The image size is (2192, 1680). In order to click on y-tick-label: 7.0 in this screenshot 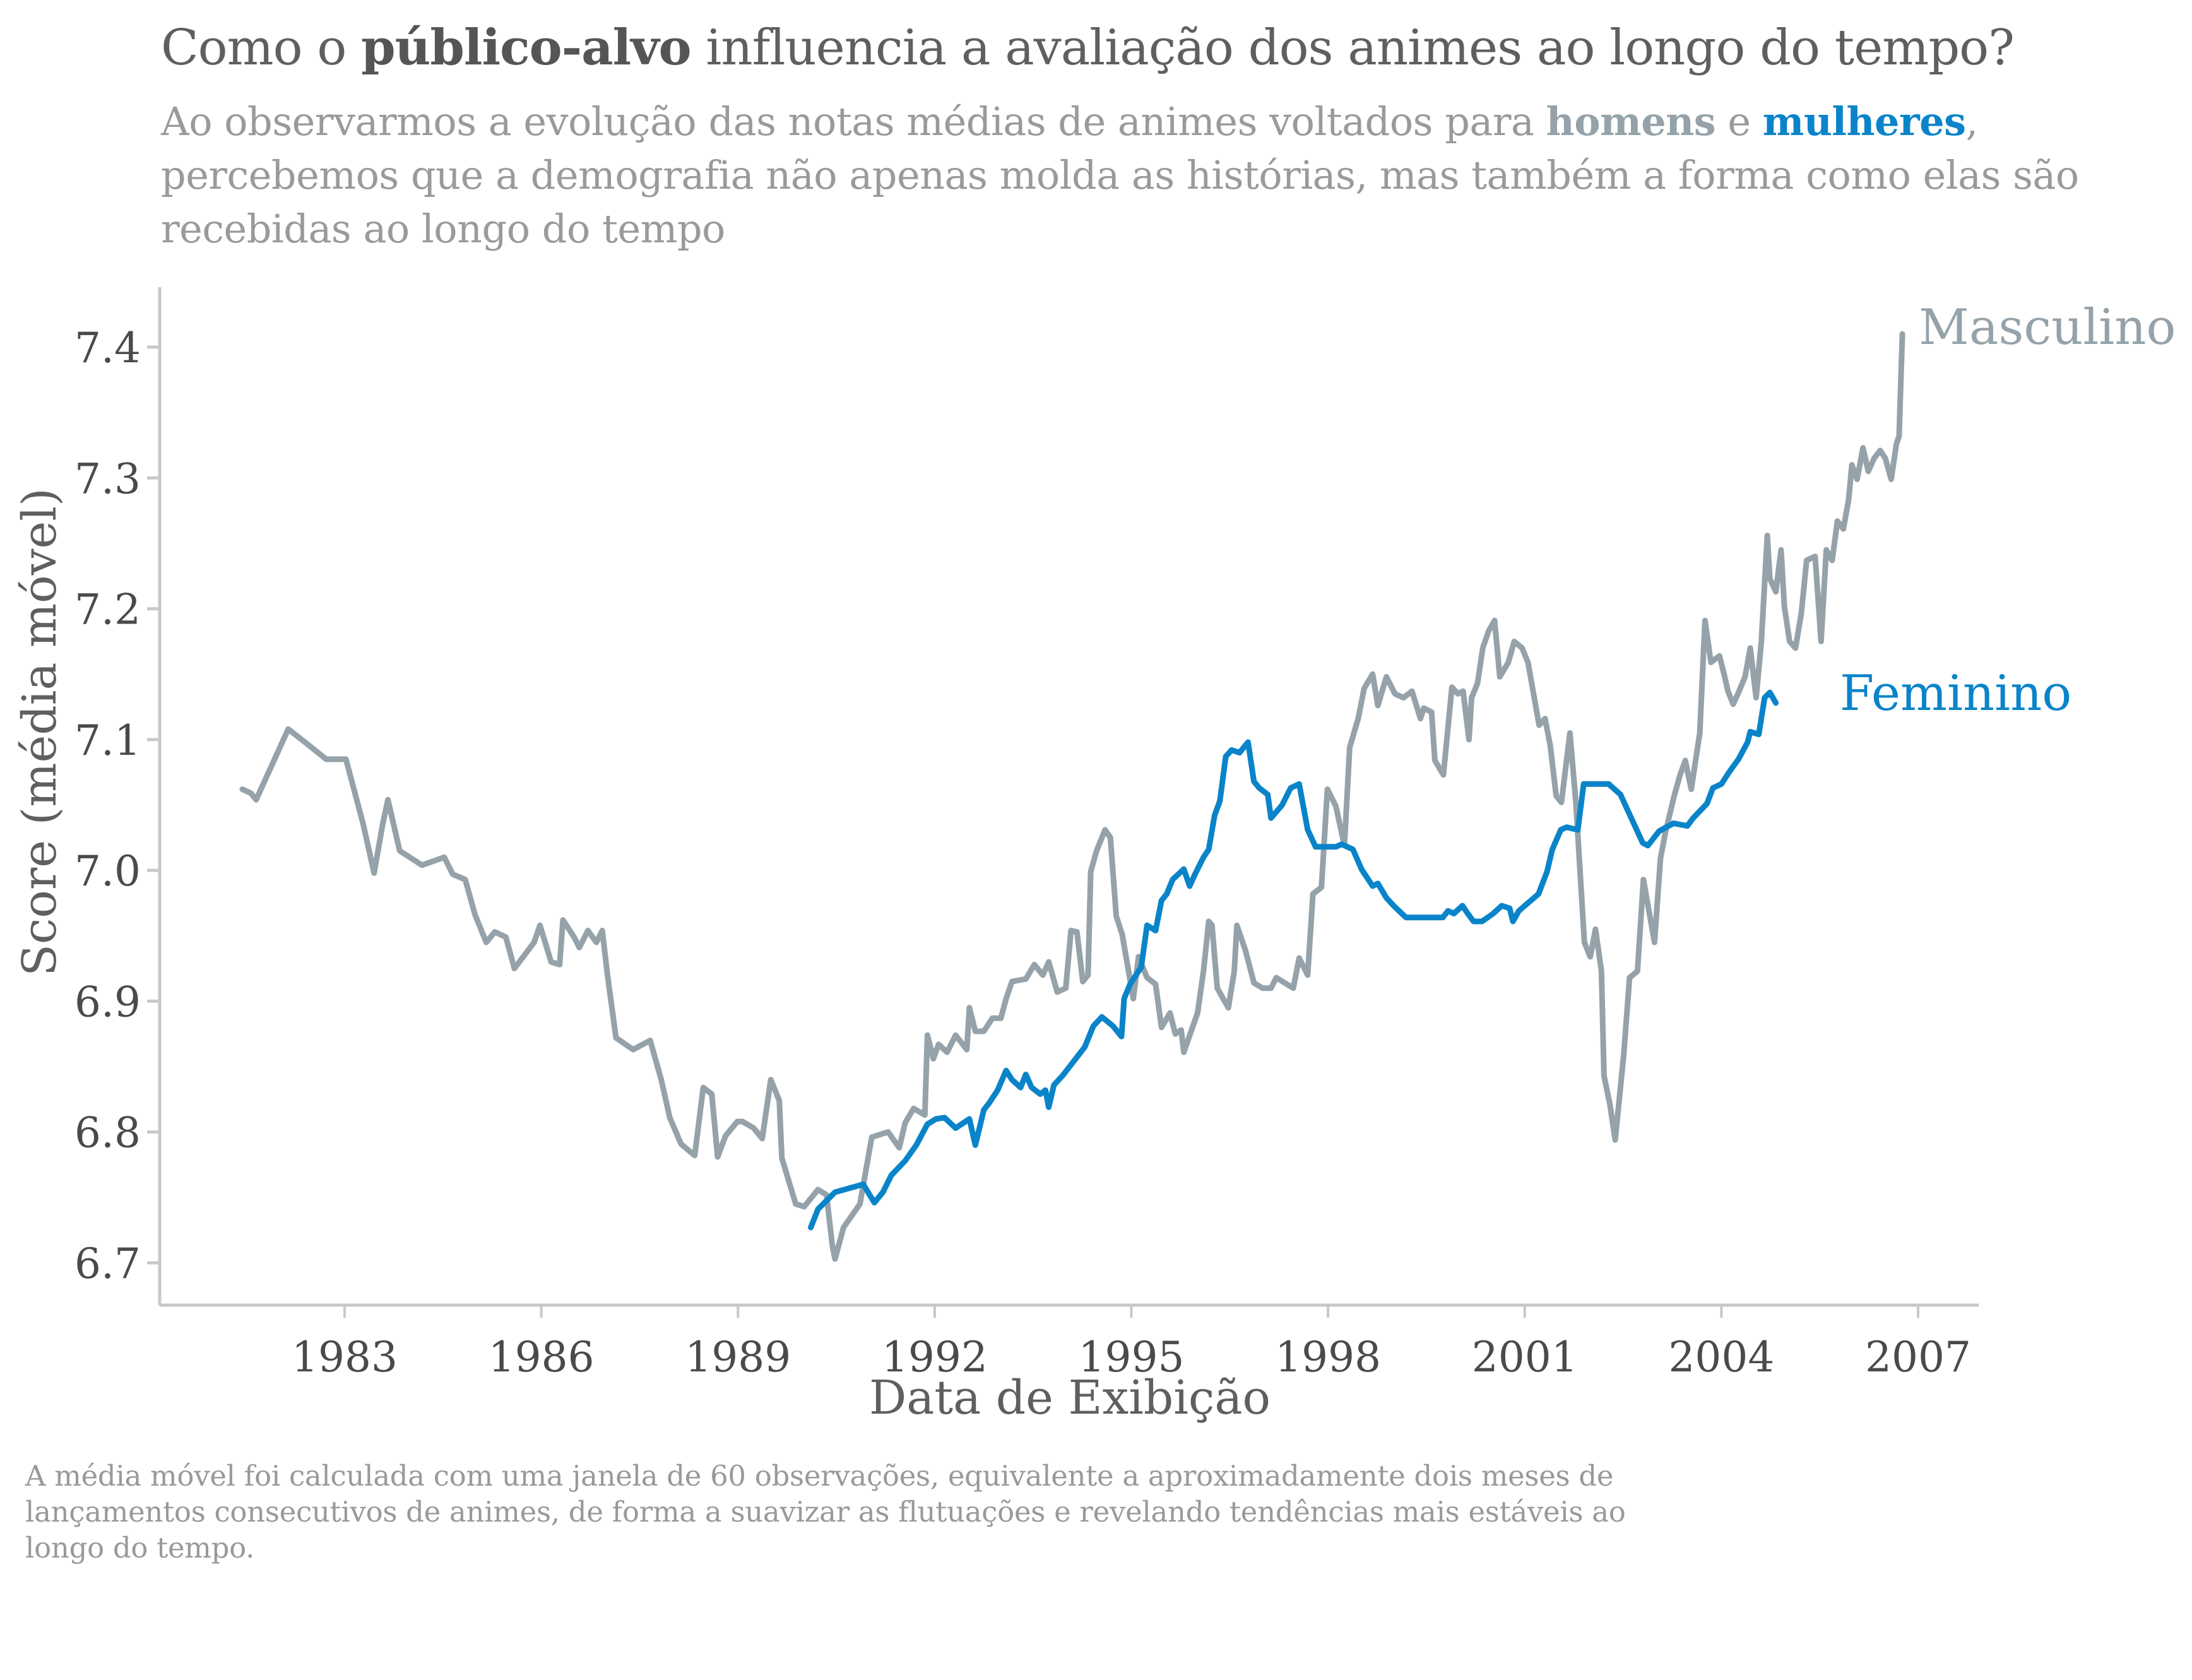, I will do `click(107, 871)`.